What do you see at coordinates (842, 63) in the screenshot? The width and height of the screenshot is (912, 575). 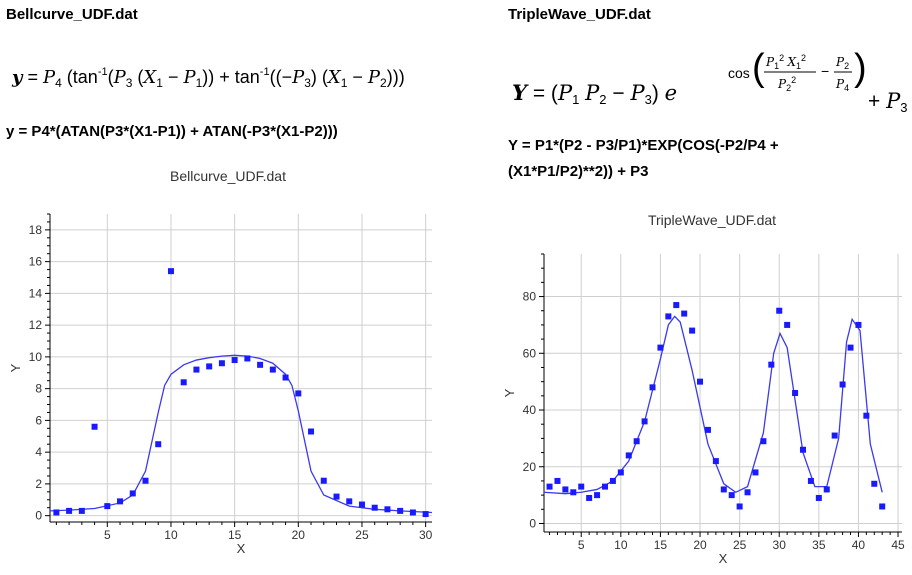 I see `svg-text: P2` at bounding box center [842, 63].